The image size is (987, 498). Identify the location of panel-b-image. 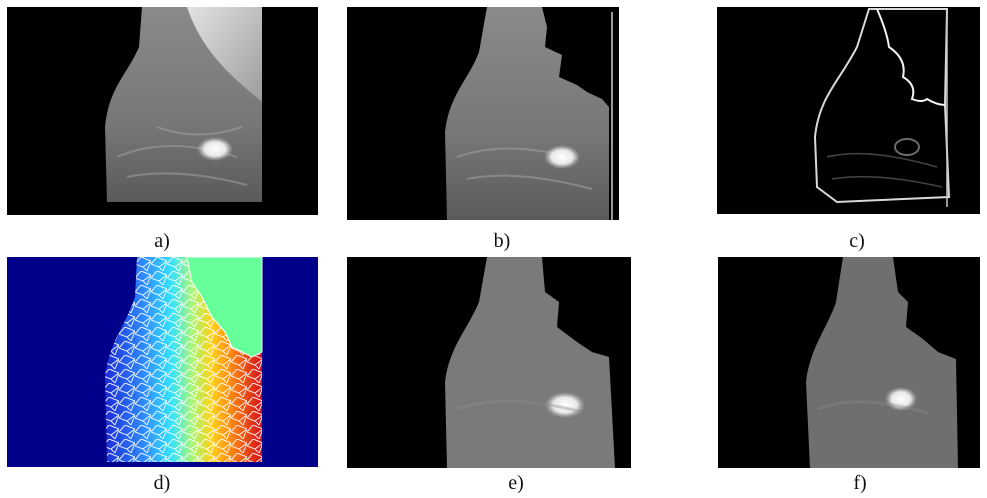
(483, 113).